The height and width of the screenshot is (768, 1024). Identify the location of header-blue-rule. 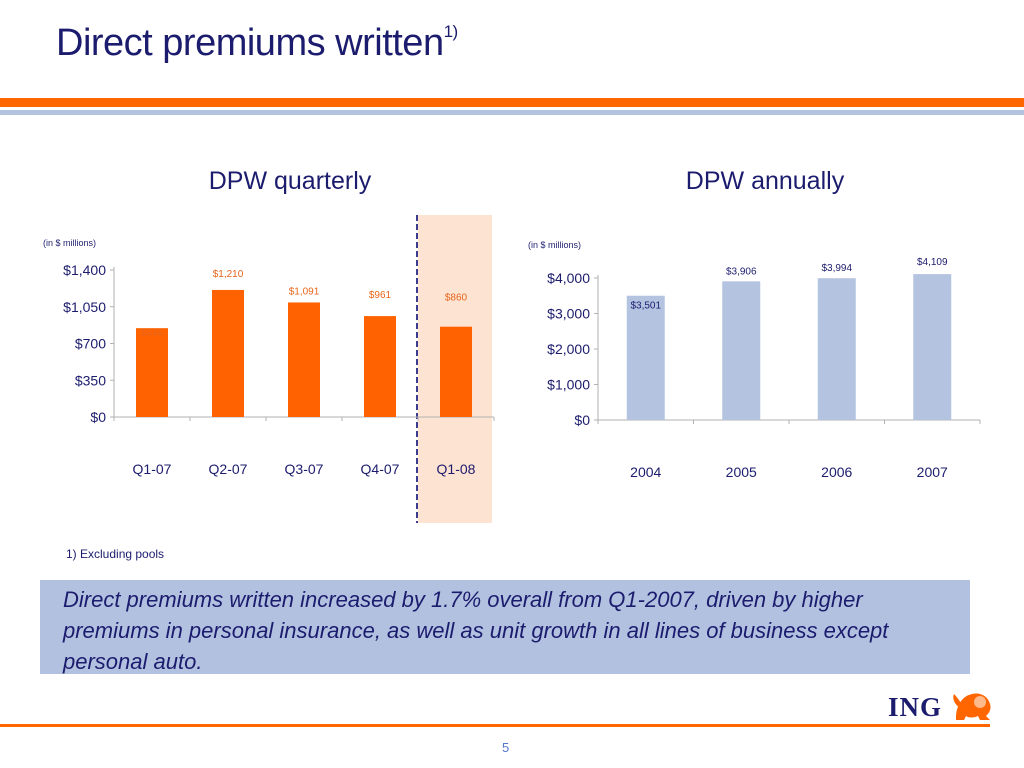
(512, 112).